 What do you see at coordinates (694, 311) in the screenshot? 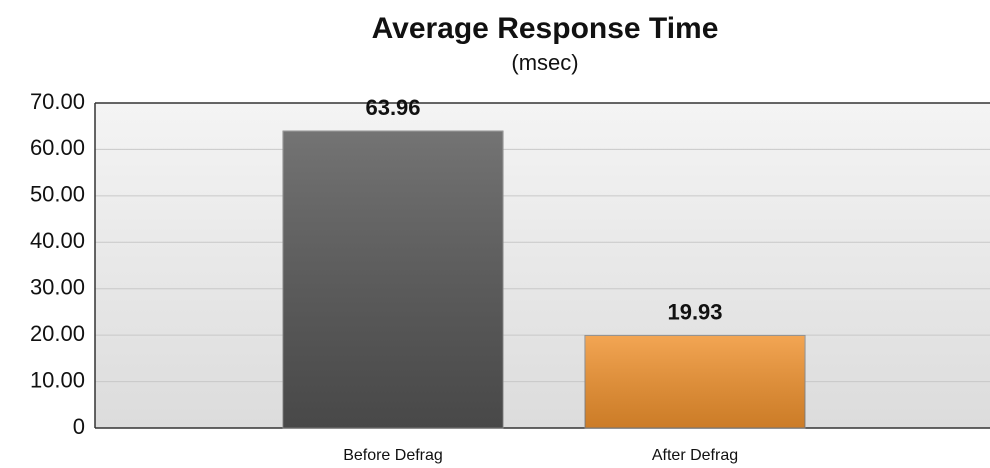
I see `data-label: 19.93` at bounding box center [694, 311].